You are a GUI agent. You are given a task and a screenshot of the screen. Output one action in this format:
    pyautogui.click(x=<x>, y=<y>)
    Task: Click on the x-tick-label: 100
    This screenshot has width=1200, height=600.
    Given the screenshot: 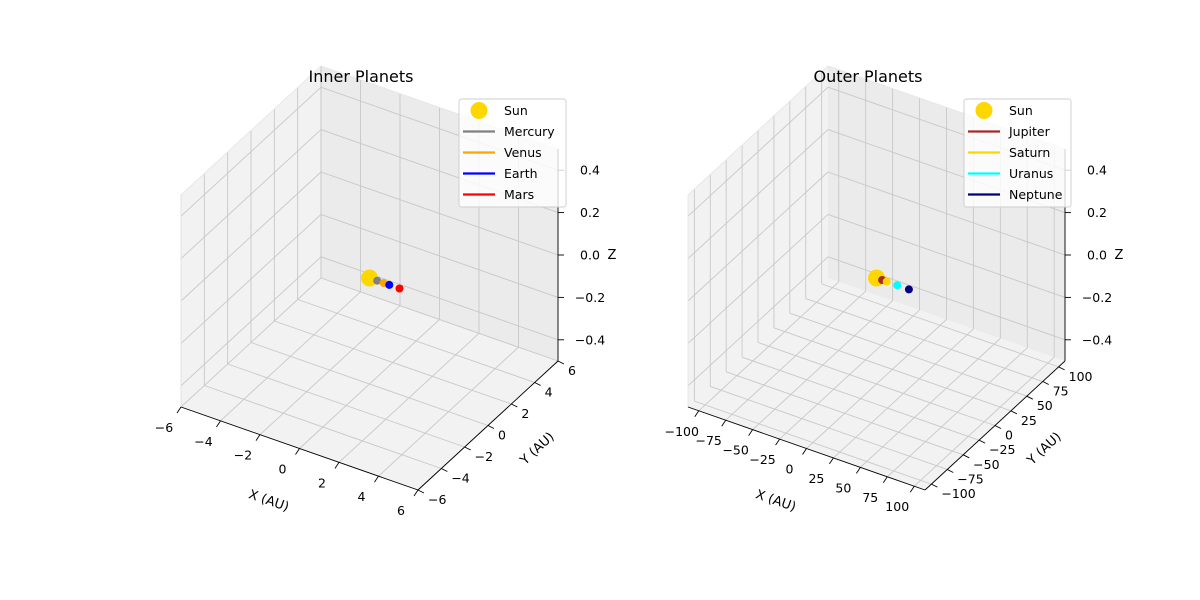 What is the action you would take?
    pyautogui.click(x=897, y=506)
    